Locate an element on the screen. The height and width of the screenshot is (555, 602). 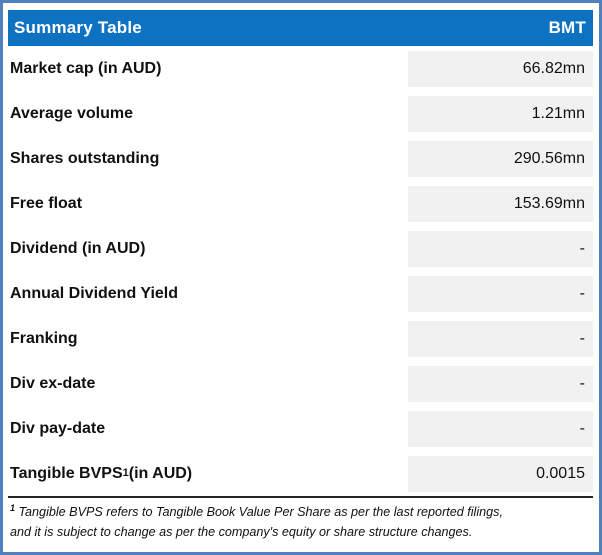
table-title: Summary Table is located at coordinates (78, 27).